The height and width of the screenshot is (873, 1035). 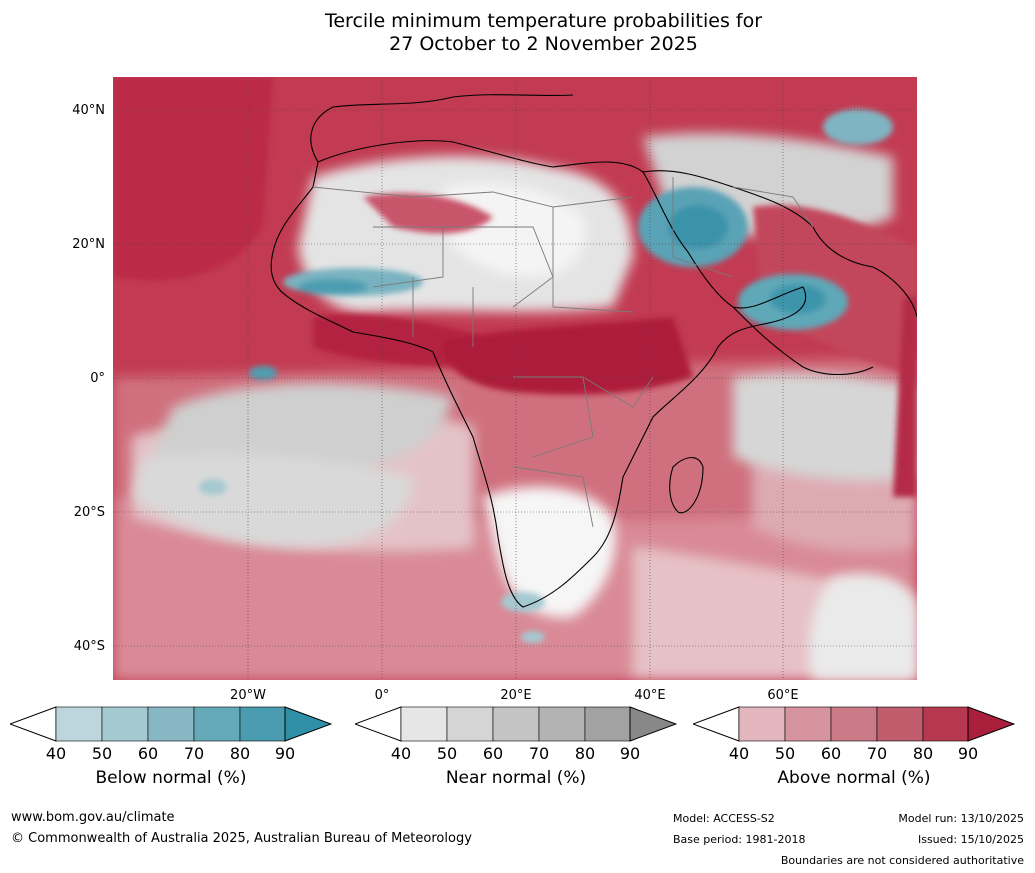 What do you see at coordinates (854, 754) in the screenshot?
I see `colorbar-above-ticks: 40 50 60 70 80 90` at bounding box center [854, 754].